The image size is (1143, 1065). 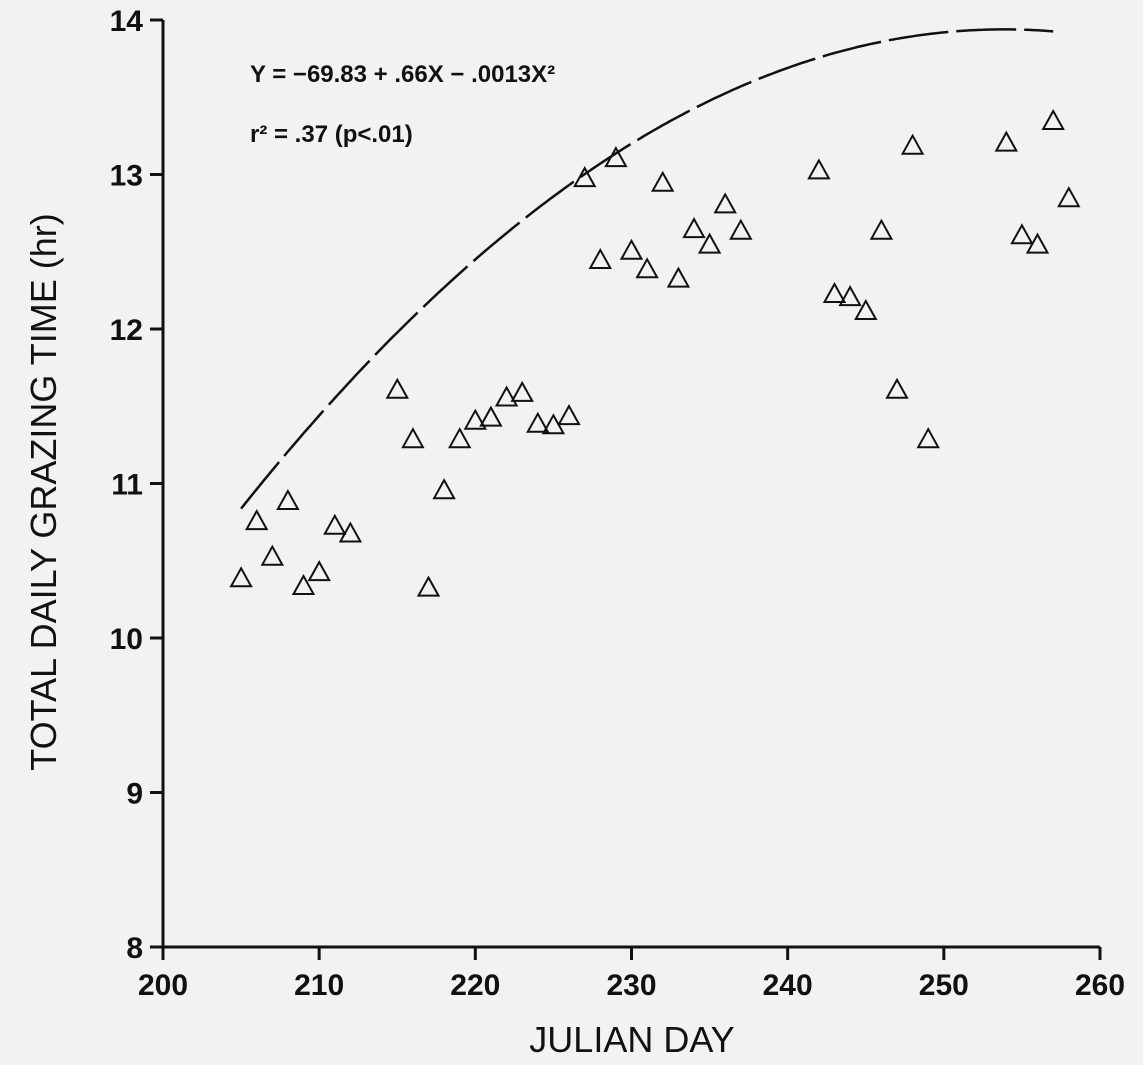 I want to click on x-axis-title: JULIAN DAY, so click(x=631, y=1039).